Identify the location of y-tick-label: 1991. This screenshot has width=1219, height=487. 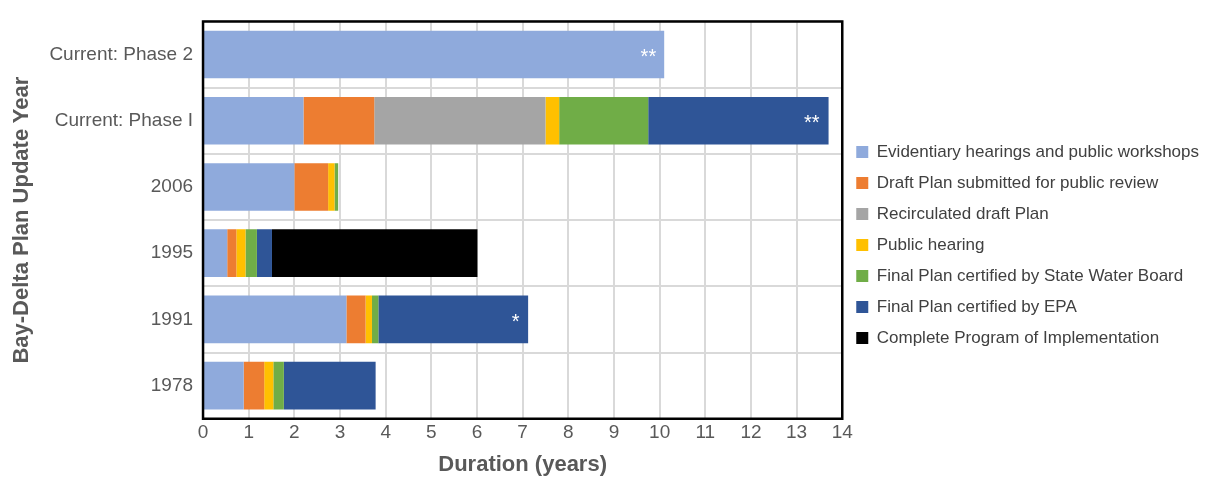
(172, 318).